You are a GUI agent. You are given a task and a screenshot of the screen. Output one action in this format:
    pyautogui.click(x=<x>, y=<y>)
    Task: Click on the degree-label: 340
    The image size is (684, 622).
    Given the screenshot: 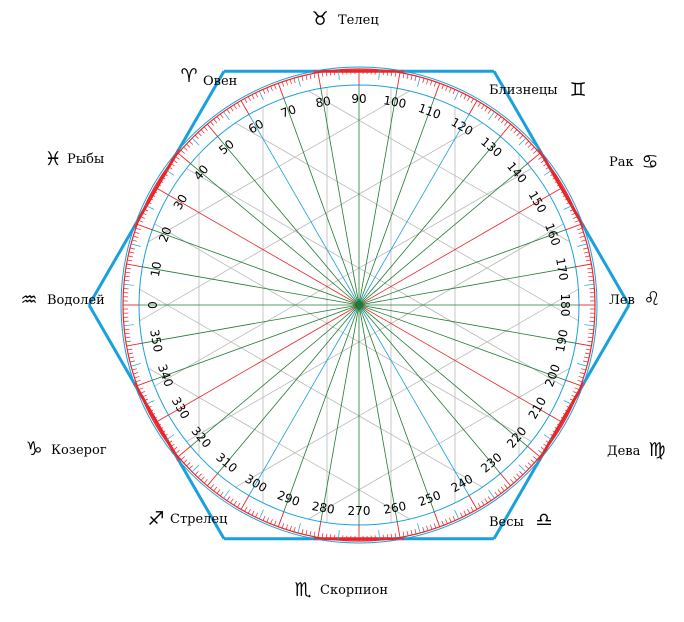 What is the action you would take?
    pyautogui.click(x=165, y=375)
    